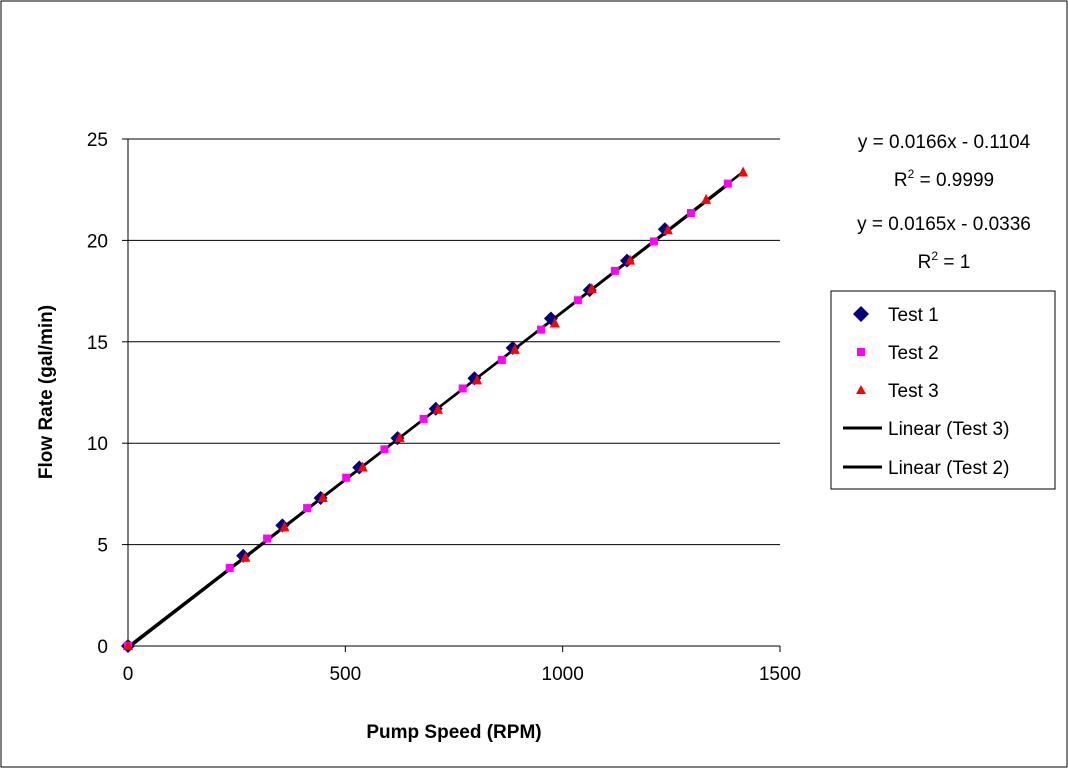 The height and width of the screenshot is (768, 1068). I want to click on trendline-equation-2: y = 0.0165x - 0.0336, so click(944, 224).